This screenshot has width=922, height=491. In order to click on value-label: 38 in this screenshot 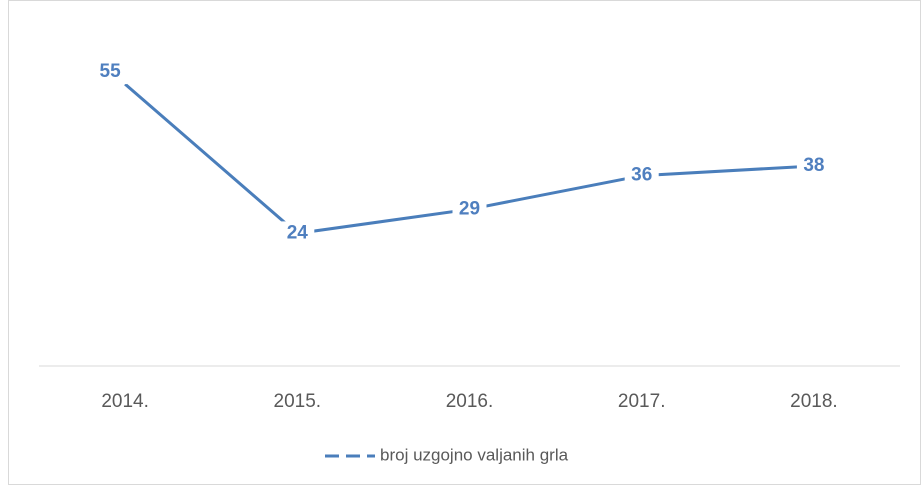, I will do `click(813, 165)`.